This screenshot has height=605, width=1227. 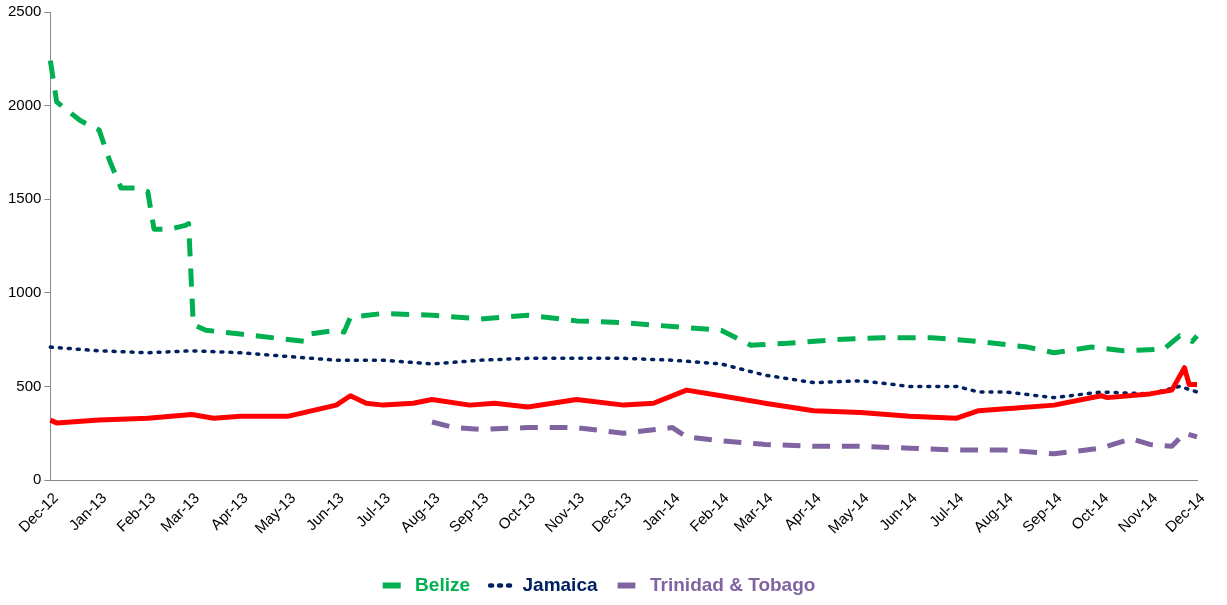 What do you see at coordinates (24, 11) in the screenshot?
I see `y-tick-label: 2500` at bounding box center [24, 11].